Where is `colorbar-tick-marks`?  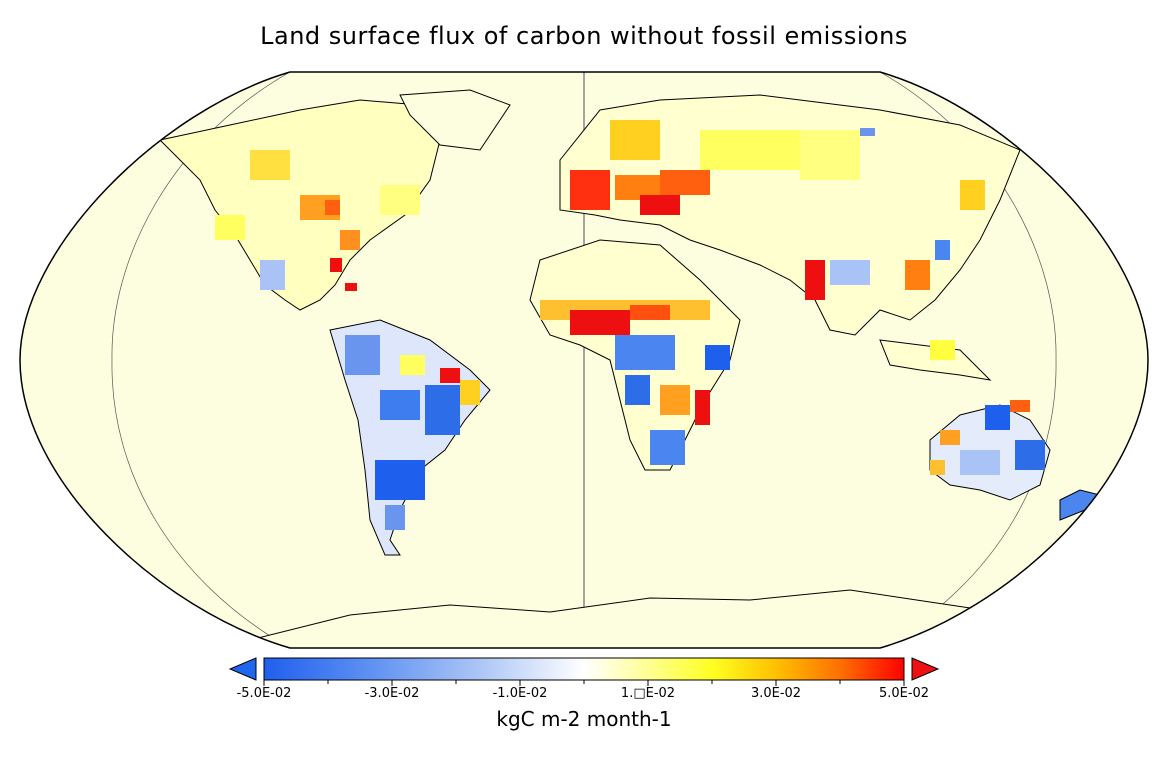 colorbar-tick-marks is located at coordinates (584, 683).